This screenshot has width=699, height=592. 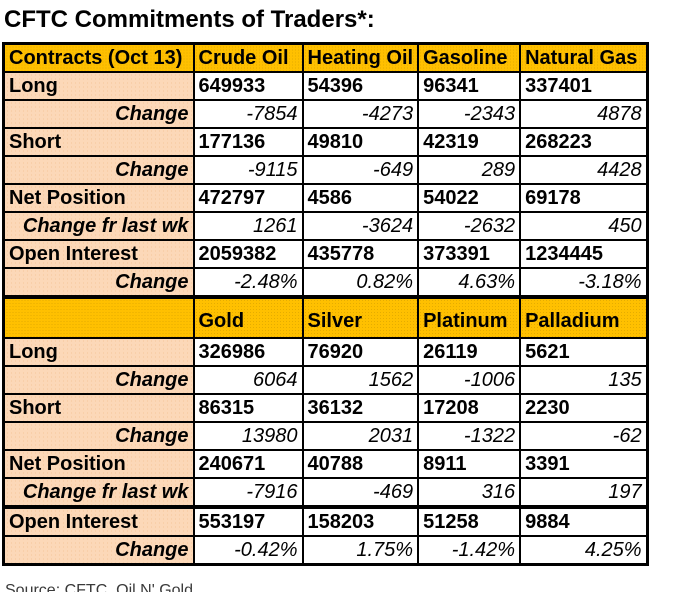 I want to click on table-row: Change -2.48% 0.82% 4.63% -3.18%, so click(x=325, y=282).